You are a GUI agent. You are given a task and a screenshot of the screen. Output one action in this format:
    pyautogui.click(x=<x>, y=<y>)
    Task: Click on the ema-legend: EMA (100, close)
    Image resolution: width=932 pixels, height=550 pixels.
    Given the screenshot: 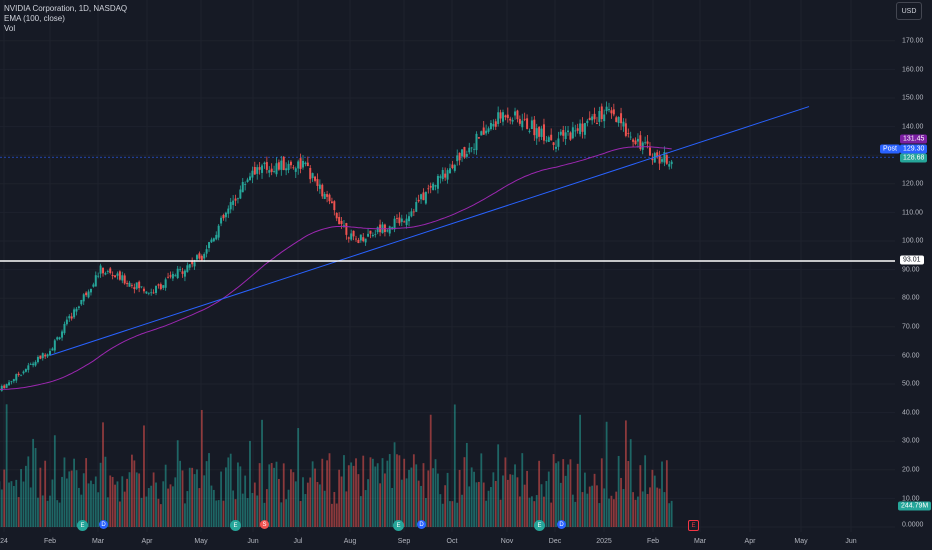 What is the action you would take?
    pyautogui.click(x=34, y=18)
    